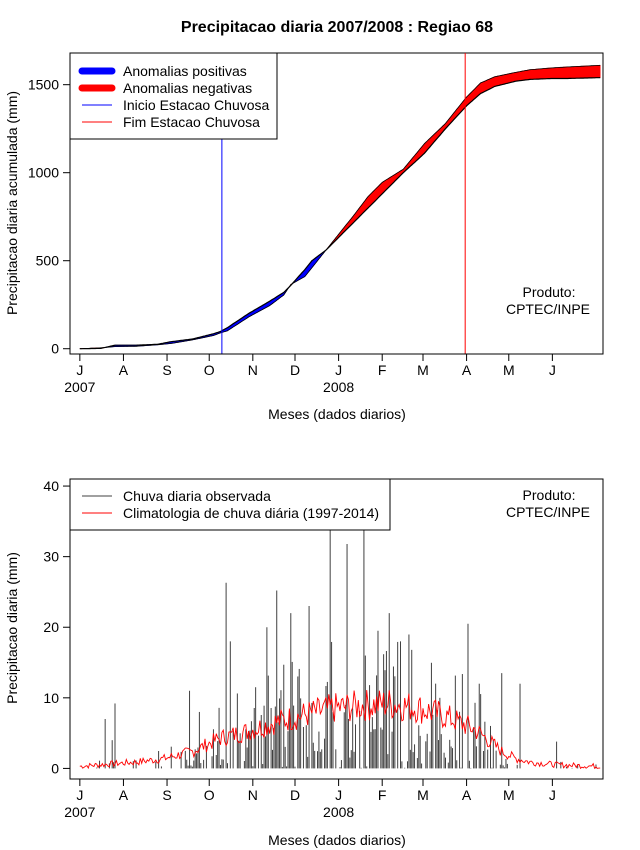 The width and height of the screenshot is (640, 850). What do you see at coordinates (51, 486) in the screenshot?
I see `y-tick-label: 40` at bounding box center [51, 486].